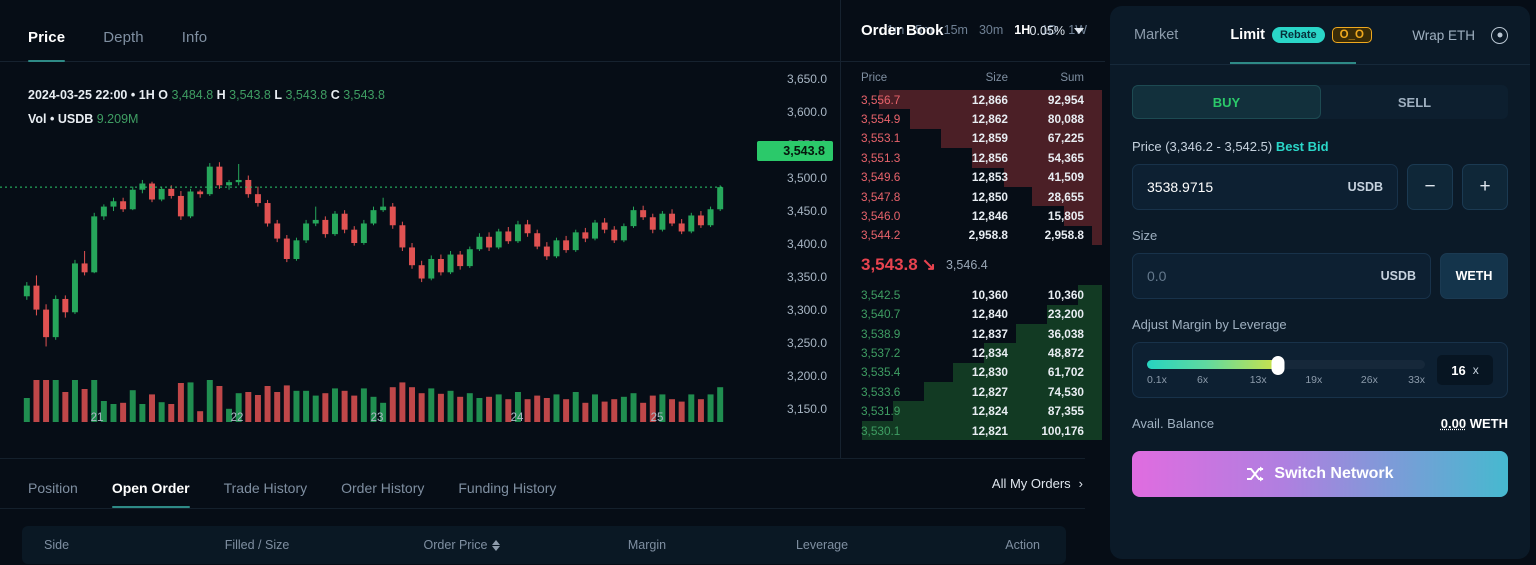 The image size is (1536, 565). What do you see at coordinates (971, 314) in the screenshot?
I see `bid-row: 3,540.7 12,840 23,200` at bounding box center [971, 314].